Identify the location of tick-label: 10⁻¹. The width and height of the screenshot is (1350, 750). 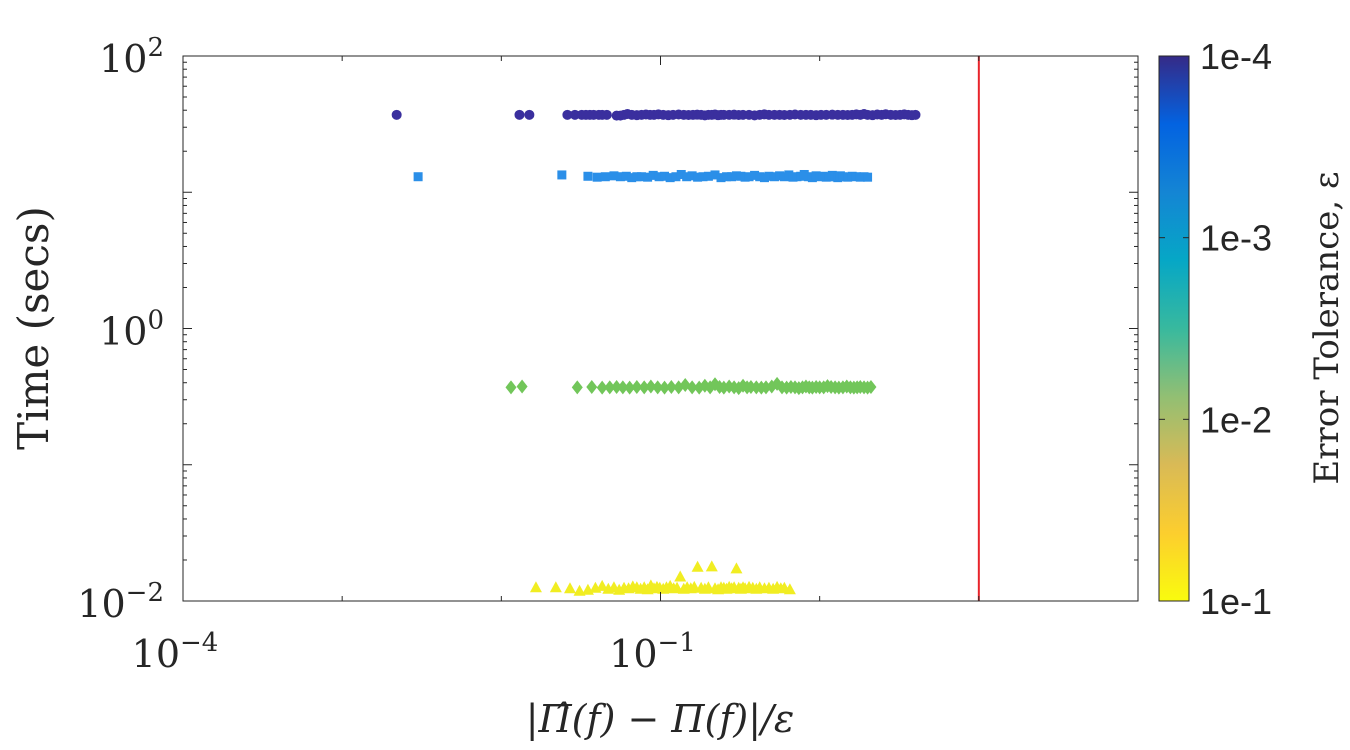
(652, 652).